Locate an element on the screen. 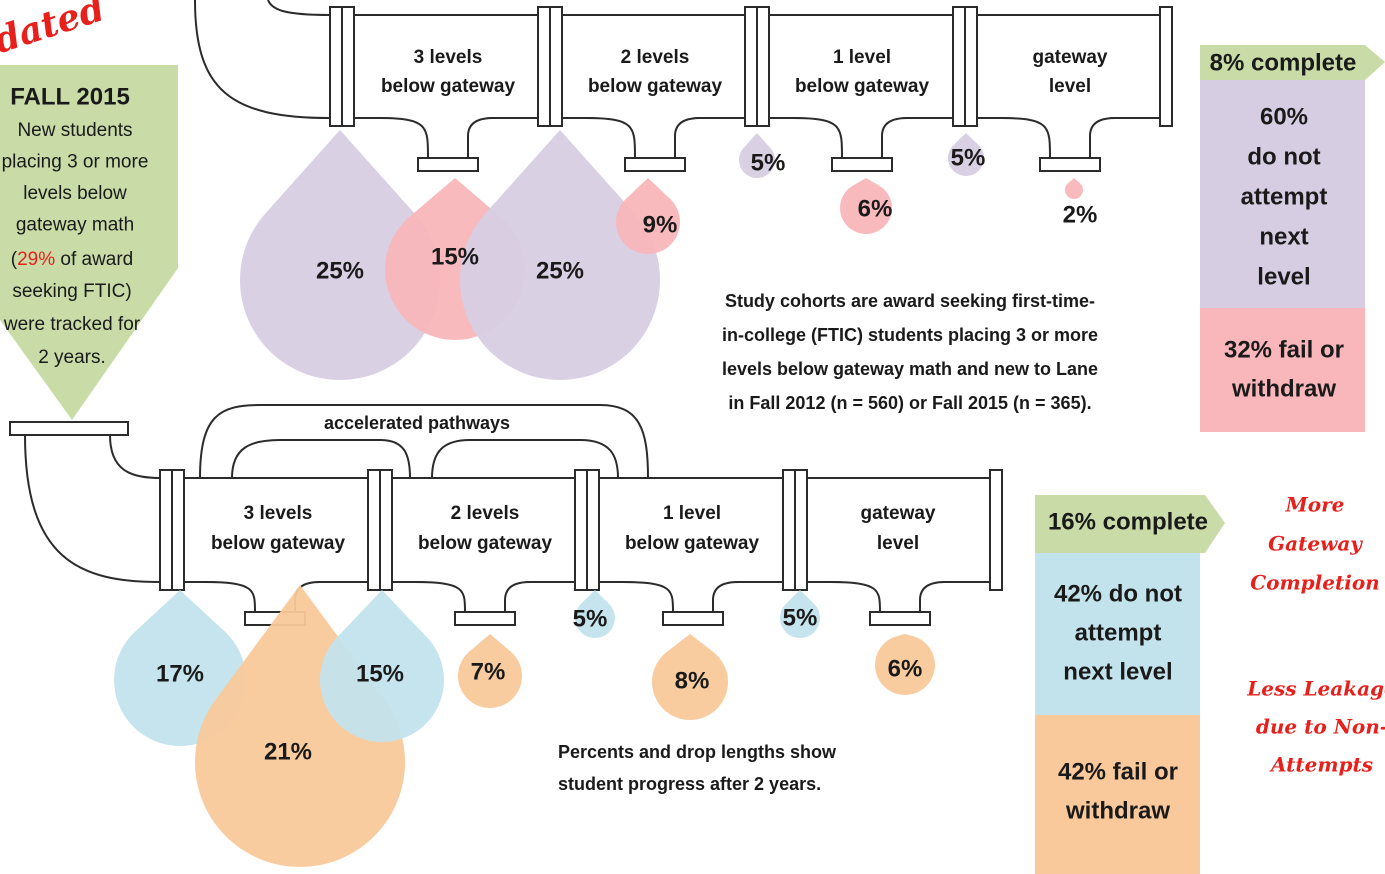 Image resolution: width=1385 pixels, height=874 pixels. drop-label: 8% is located at coordinates (692, 680).